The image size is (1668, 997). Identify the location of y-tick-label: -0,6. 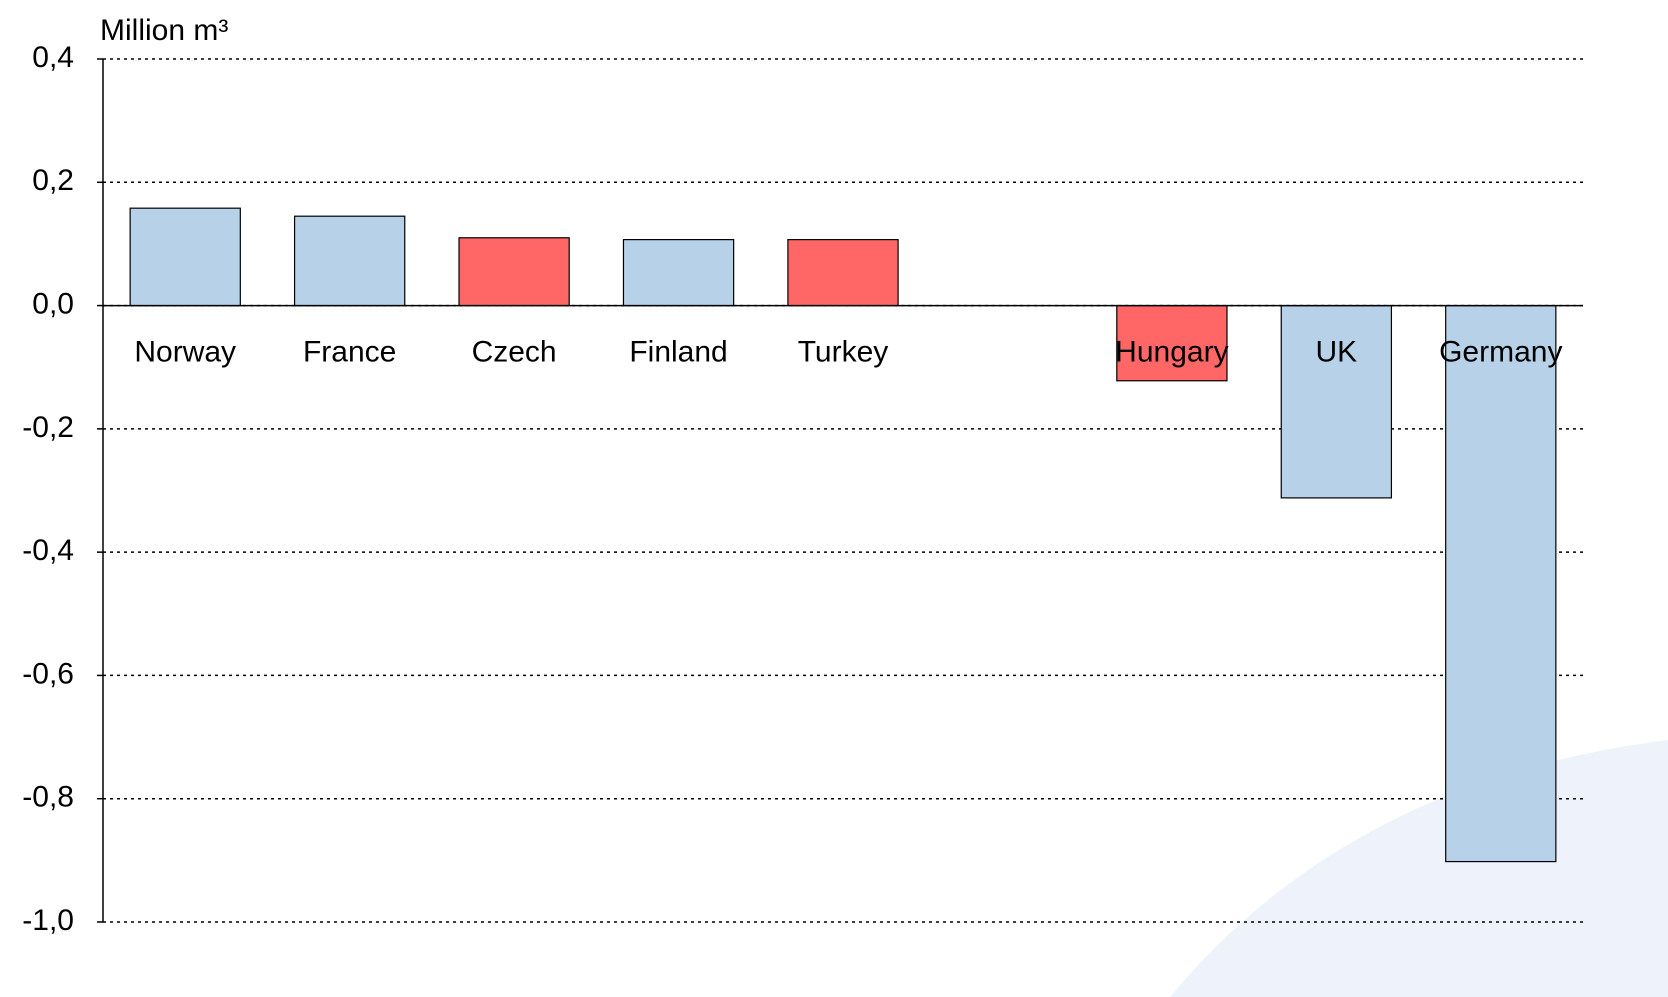
(48, 673).